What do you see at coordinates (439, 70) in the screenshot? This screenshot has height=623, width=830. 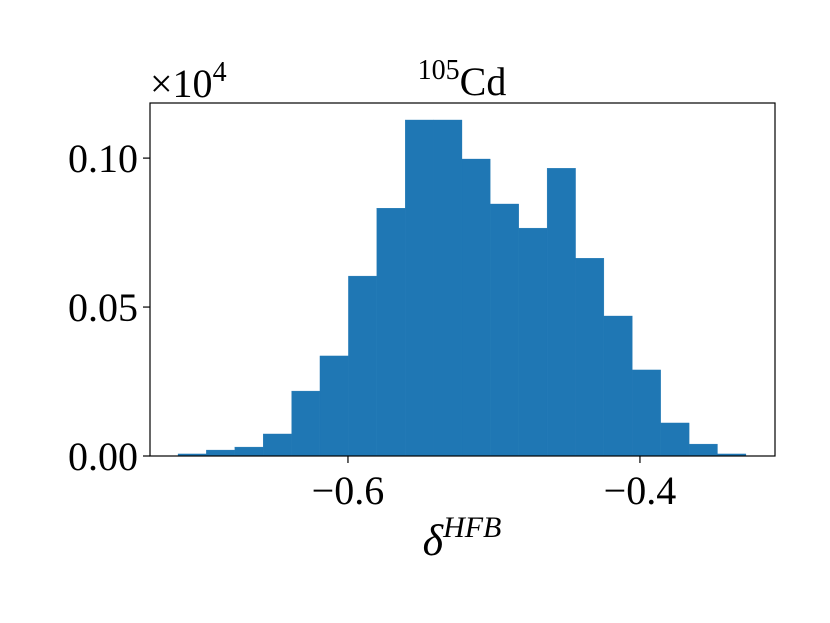 I see `title-sup: 105` at bounding box center [439, 70].